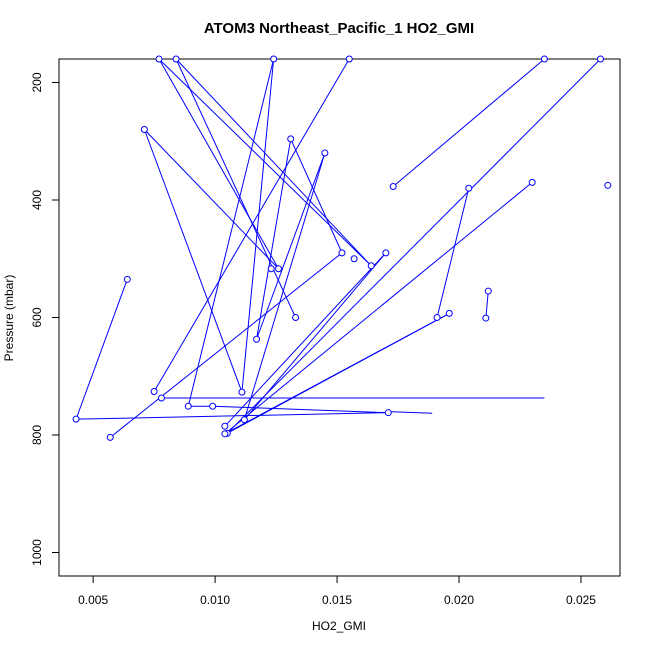 The height and width of the screenshot is (650, 650). Describe the element at coordinates (9, 318) in the screenshot. I see `y-axis-label: Pressure (mbar)` at that location.